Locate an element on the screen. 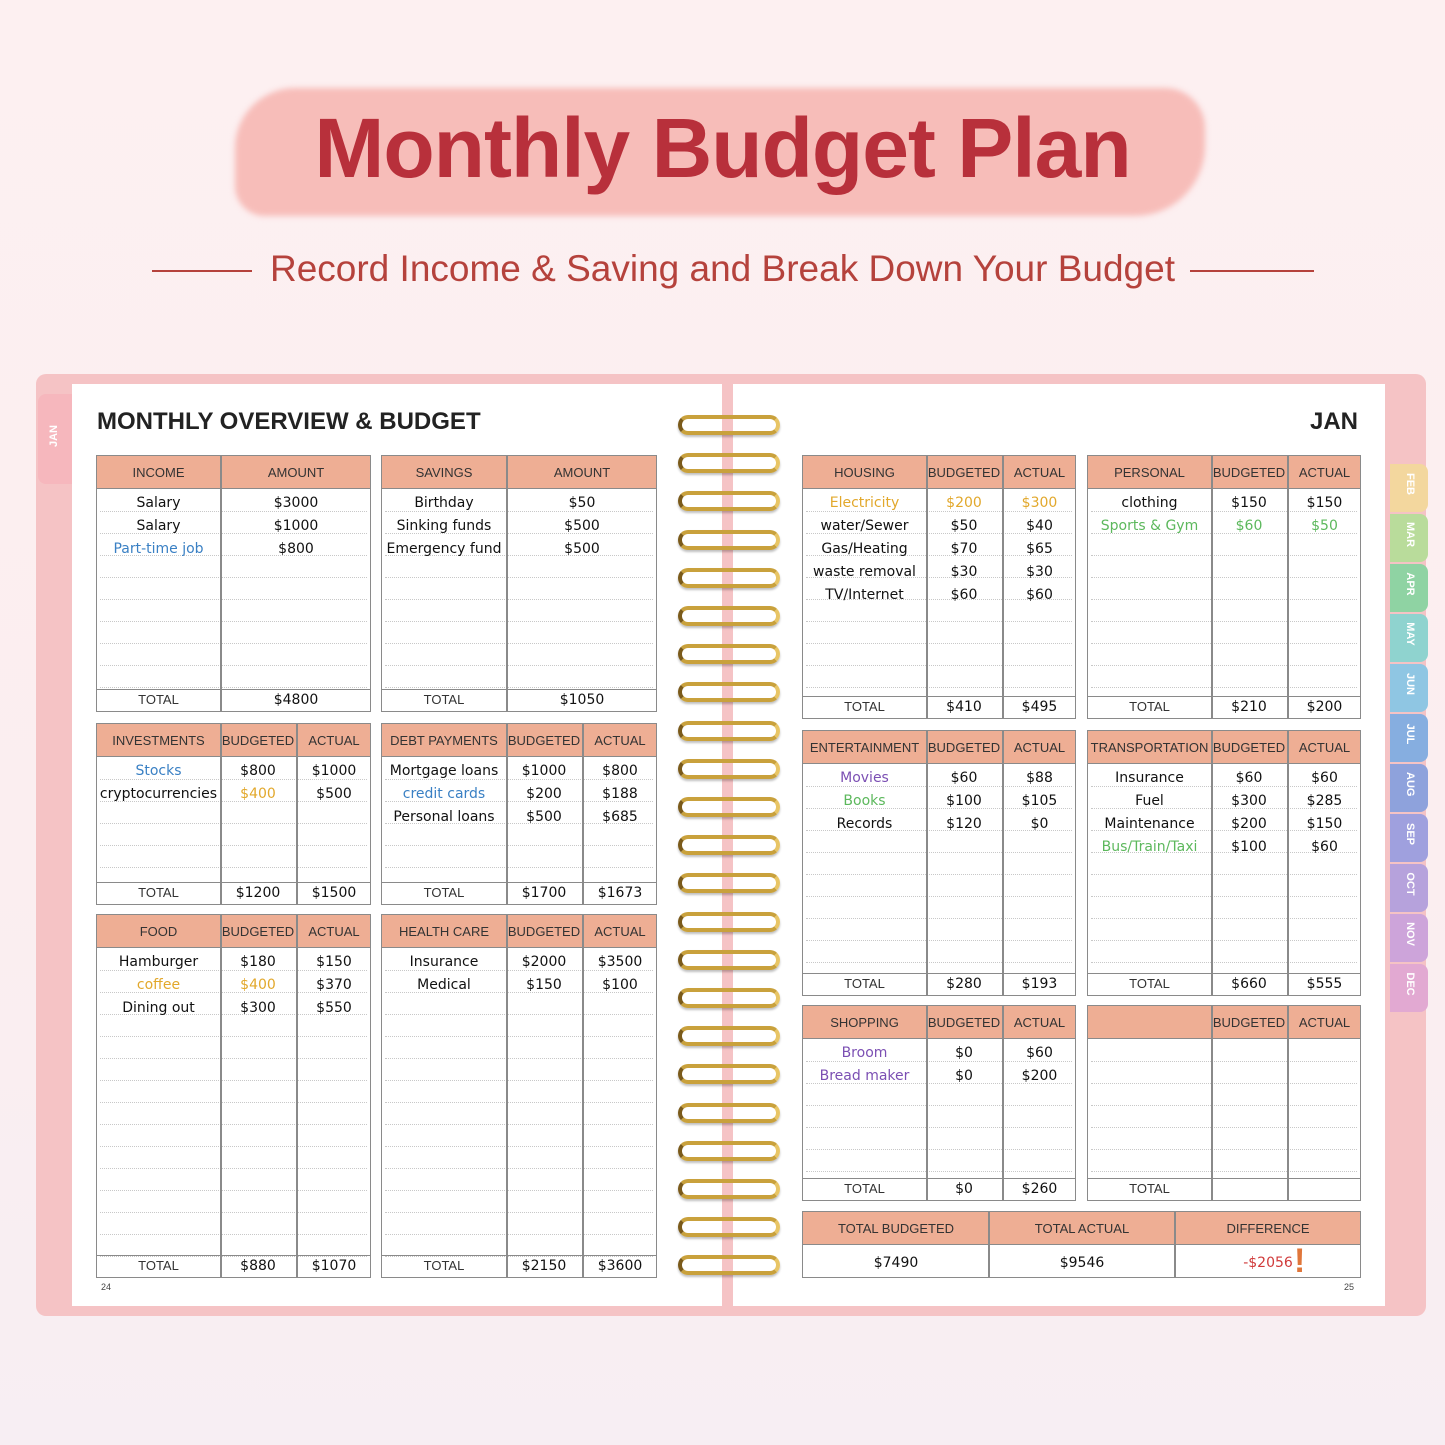 Image resolution: width=1445 pixels, height=1445 pixels. total-value: $1673 is located at coordinates (620, 893).